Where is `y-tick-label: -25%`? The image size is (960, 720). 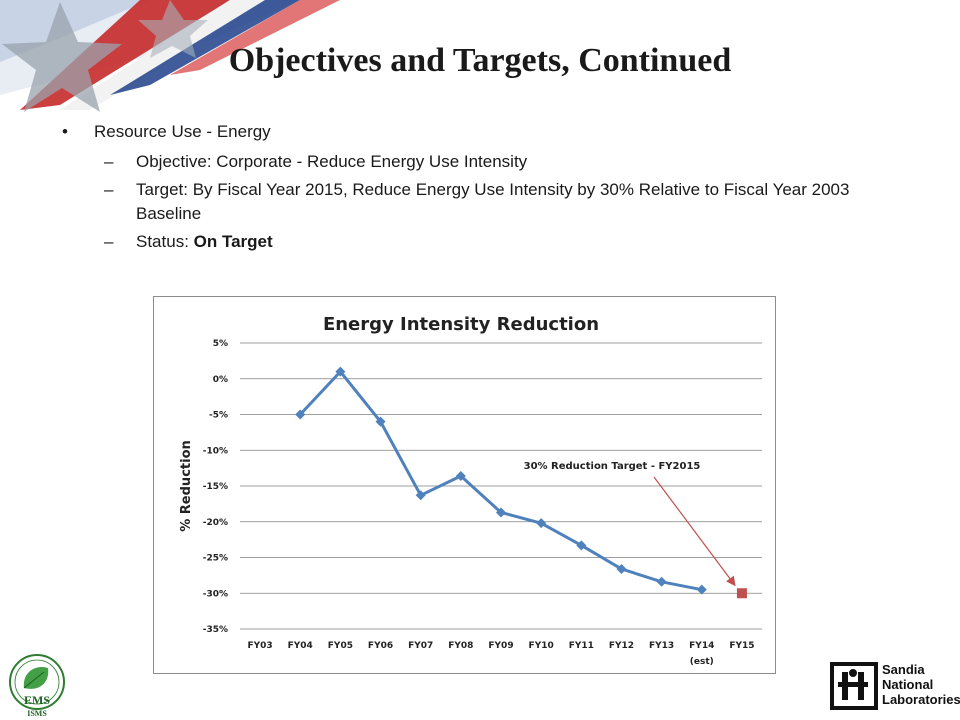 y-tick-label: -25% is located at coordinates (215, 559).